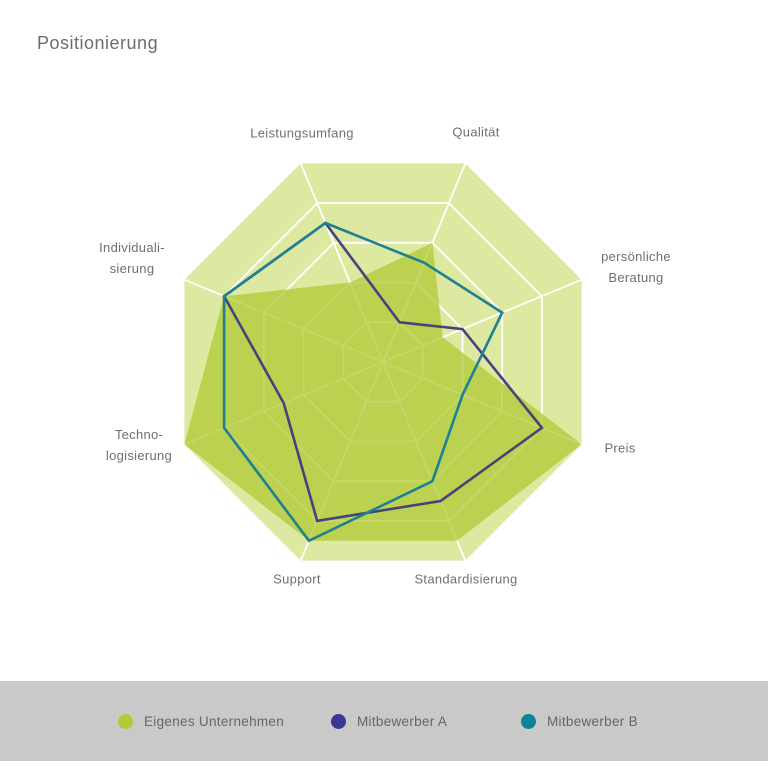  Describe the element at coordinates (338, 721) in the screenshot. I see `legend-dot-mitbewerber-a` at that location.